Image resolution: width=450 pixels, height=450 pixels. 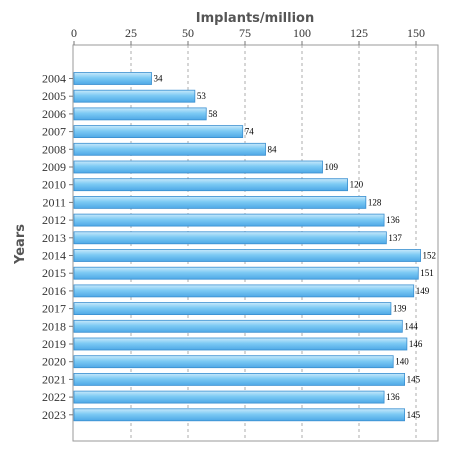 What do you see at coordinates (411, 326) in the screenshot?
I see `data-label-2018: 144` at bounding box center [411, 326].